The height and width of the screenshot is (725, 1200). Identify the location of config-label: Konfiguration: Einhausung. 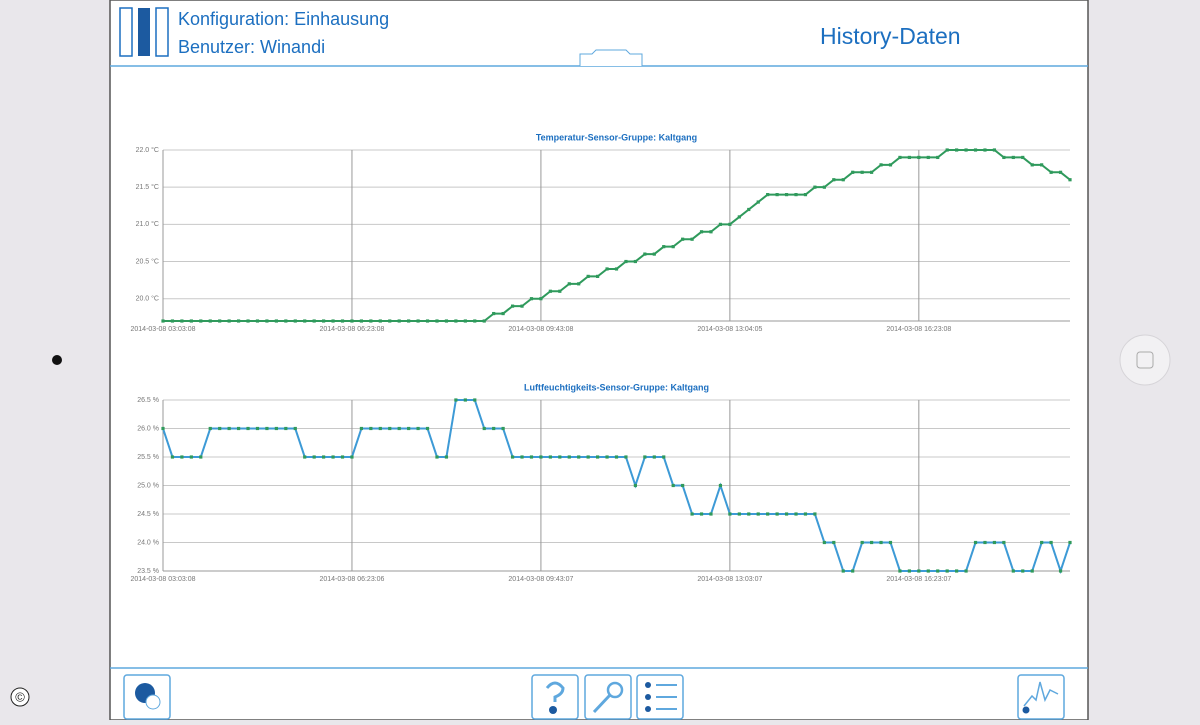
(283, 19).